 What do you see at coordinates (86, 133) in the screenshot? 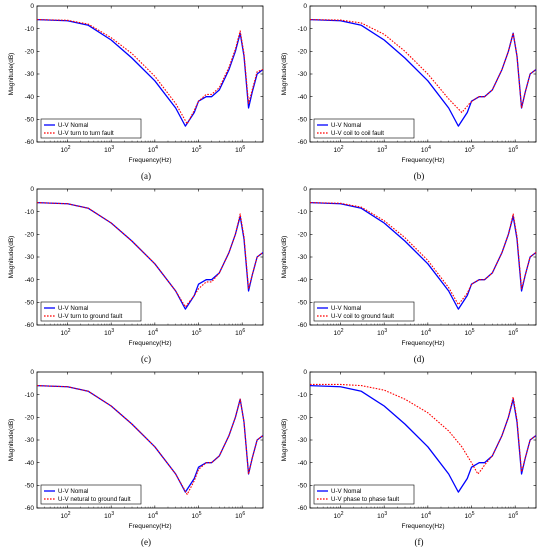
I see `legend-entry: U-V turn to turn fault` at bounding box center [86, 133].